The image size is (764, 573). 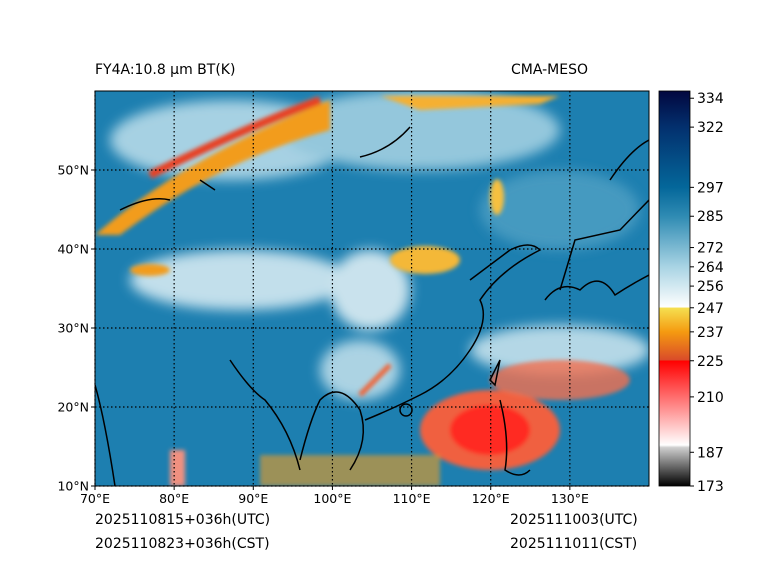 What do you see at coordinates (710, 333) in the screenshot?
I see `colorbar-tick-label: 237` at bounding box center [710, 333].